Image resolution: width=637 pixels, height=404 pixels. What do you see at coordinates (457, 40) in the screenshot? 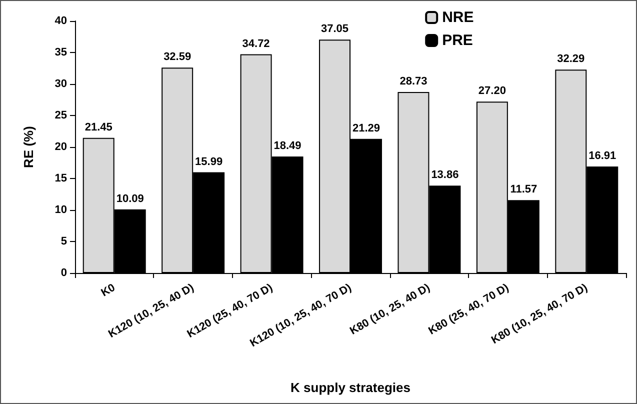
I see `legend-label: PRE` at bounding box center [457, 40].